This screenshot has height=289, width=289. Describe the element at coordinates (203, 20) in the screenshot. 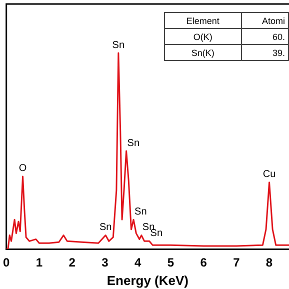

I see `text: Element` at that location.